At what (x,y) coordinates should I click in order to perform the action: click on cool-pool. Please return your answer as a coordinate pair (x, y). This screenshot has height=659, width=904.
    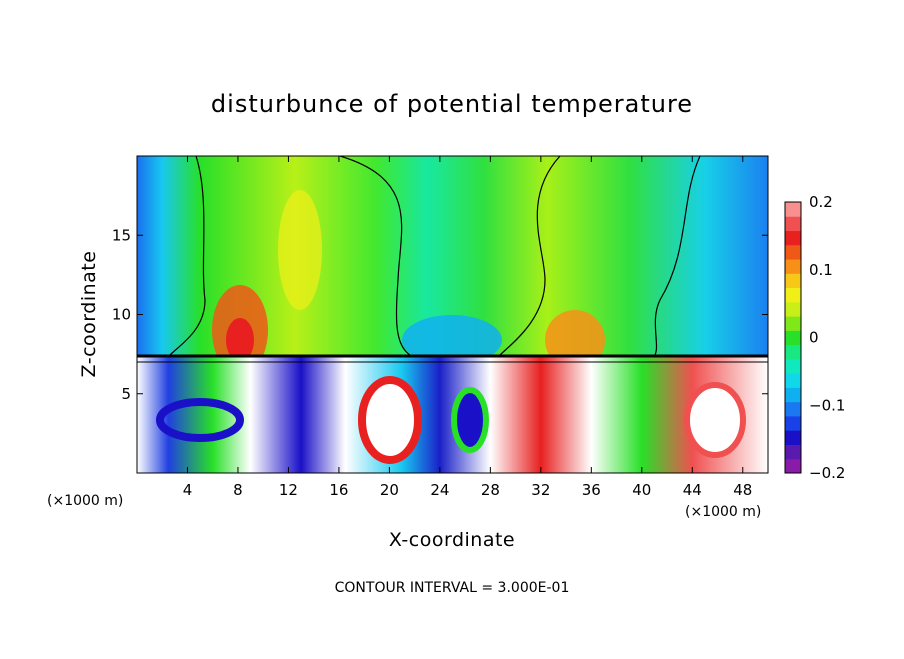
    Looking at the image, I should click on (452, 340).